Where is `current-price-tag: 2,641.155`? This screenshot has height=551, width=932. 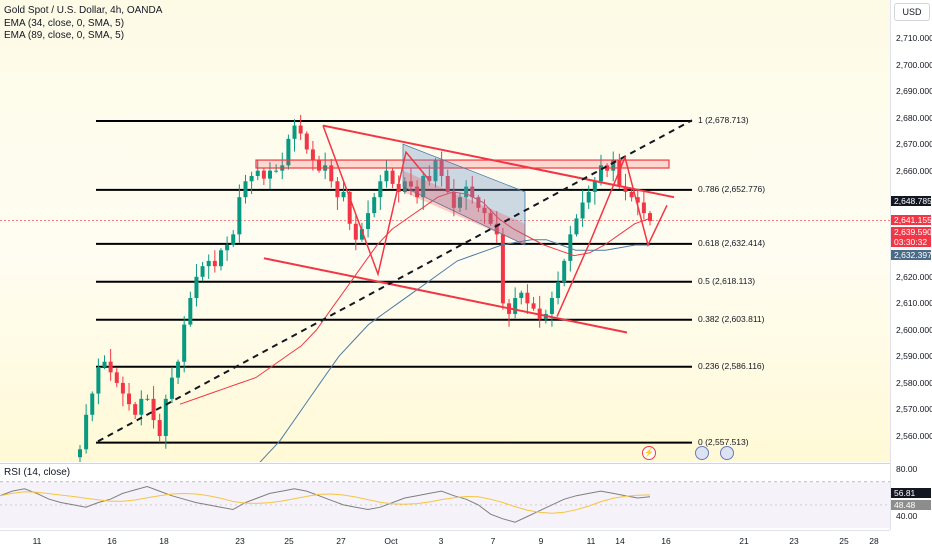
current-price-tag: 2,641.155 is located at coordinates (911, 220).